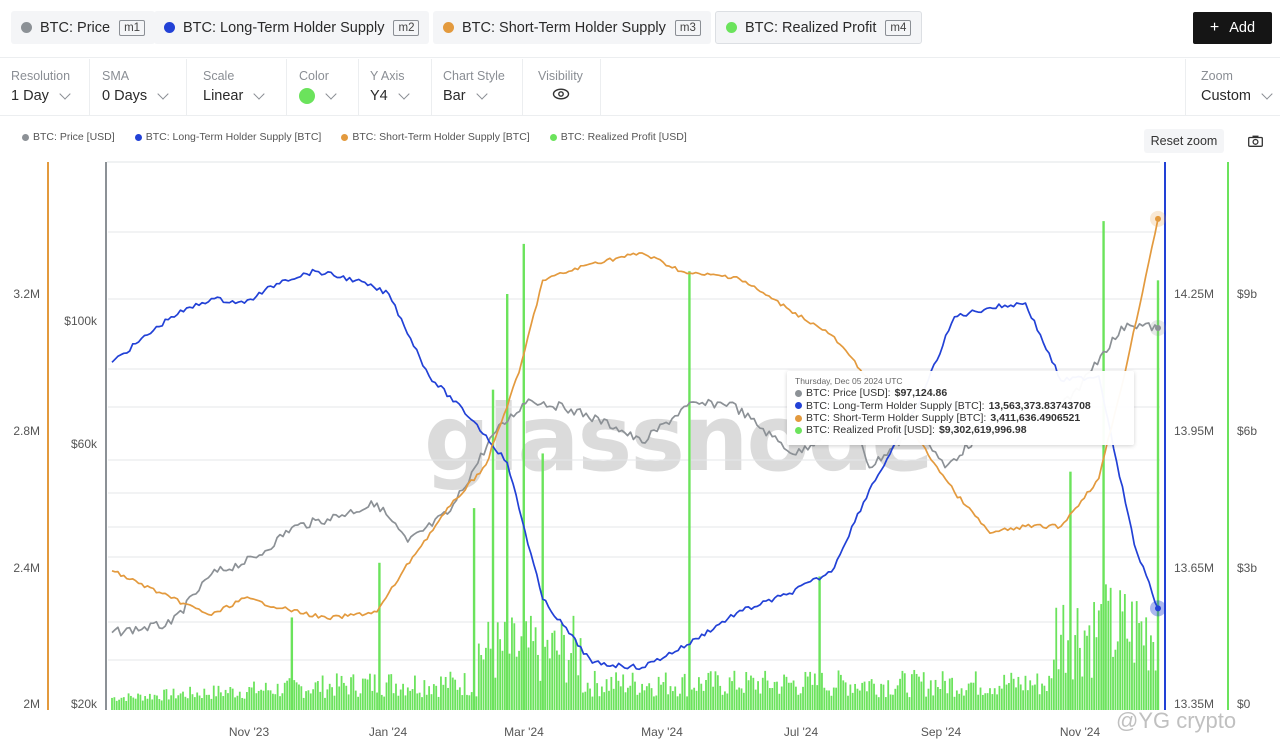  I want to click on sma-select: SMA 0 Days, so click(139, 87).